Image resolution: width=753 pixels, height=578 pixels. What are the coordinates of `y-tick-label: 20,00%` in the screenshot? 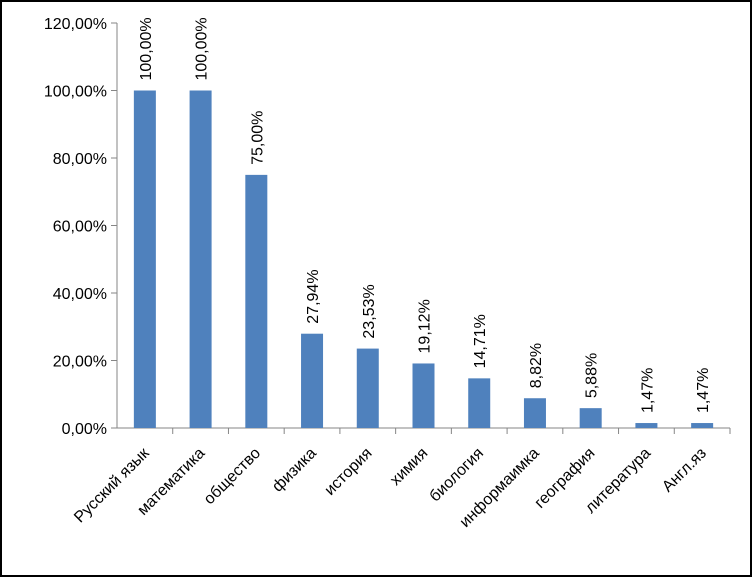 It's located at (80, 362).